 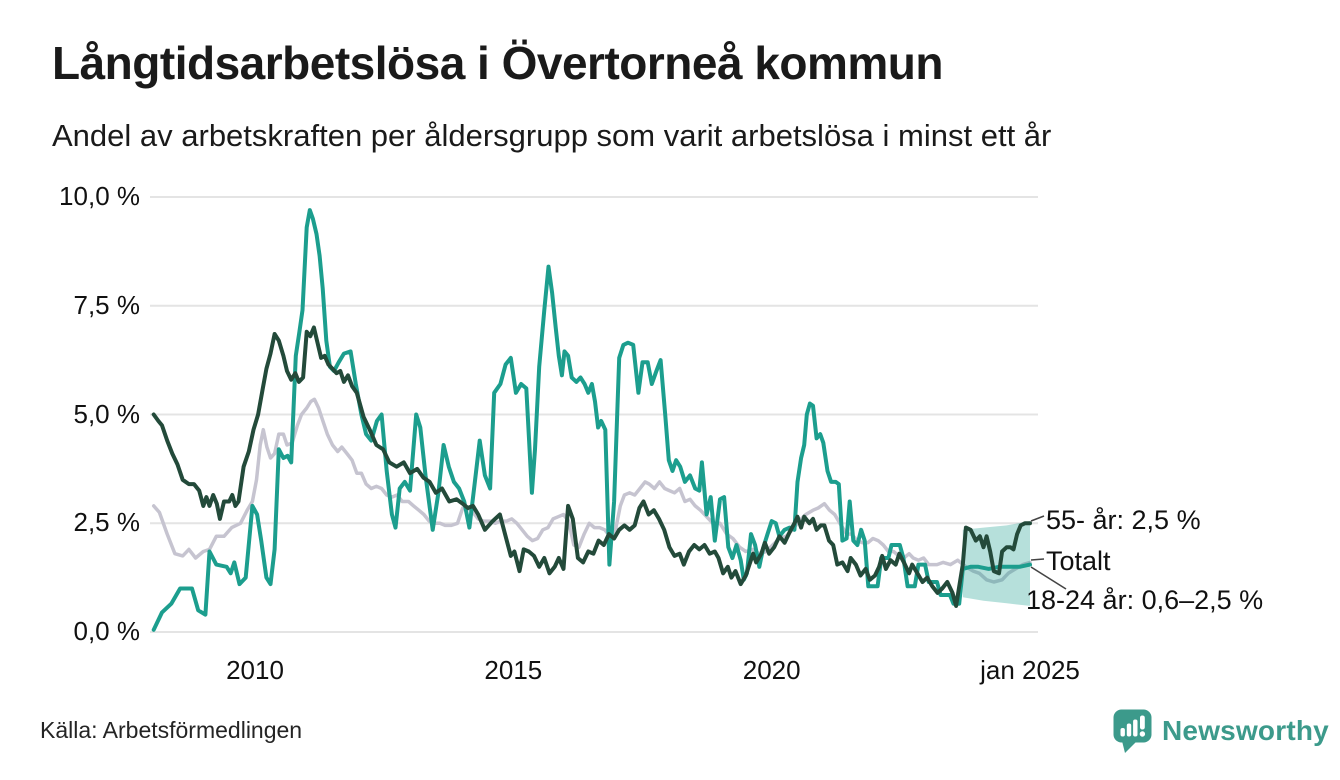 What do you see at coordinates (255, 670) in the screenshot?
I see `x-tick-label: 2010` at bounding box center [255, 670].